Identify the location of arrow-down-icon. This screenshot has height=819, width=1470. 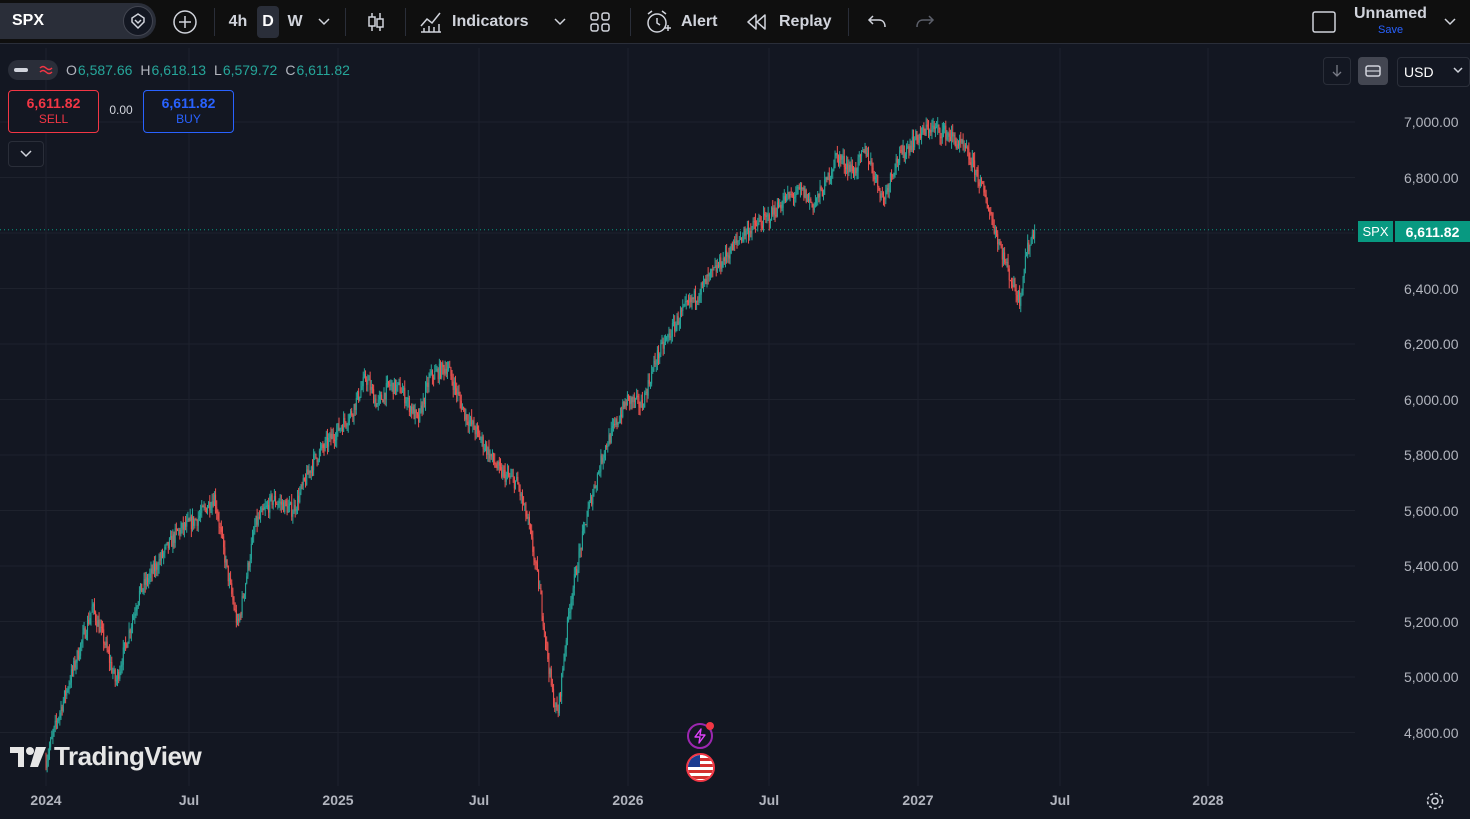
(1337, 71).